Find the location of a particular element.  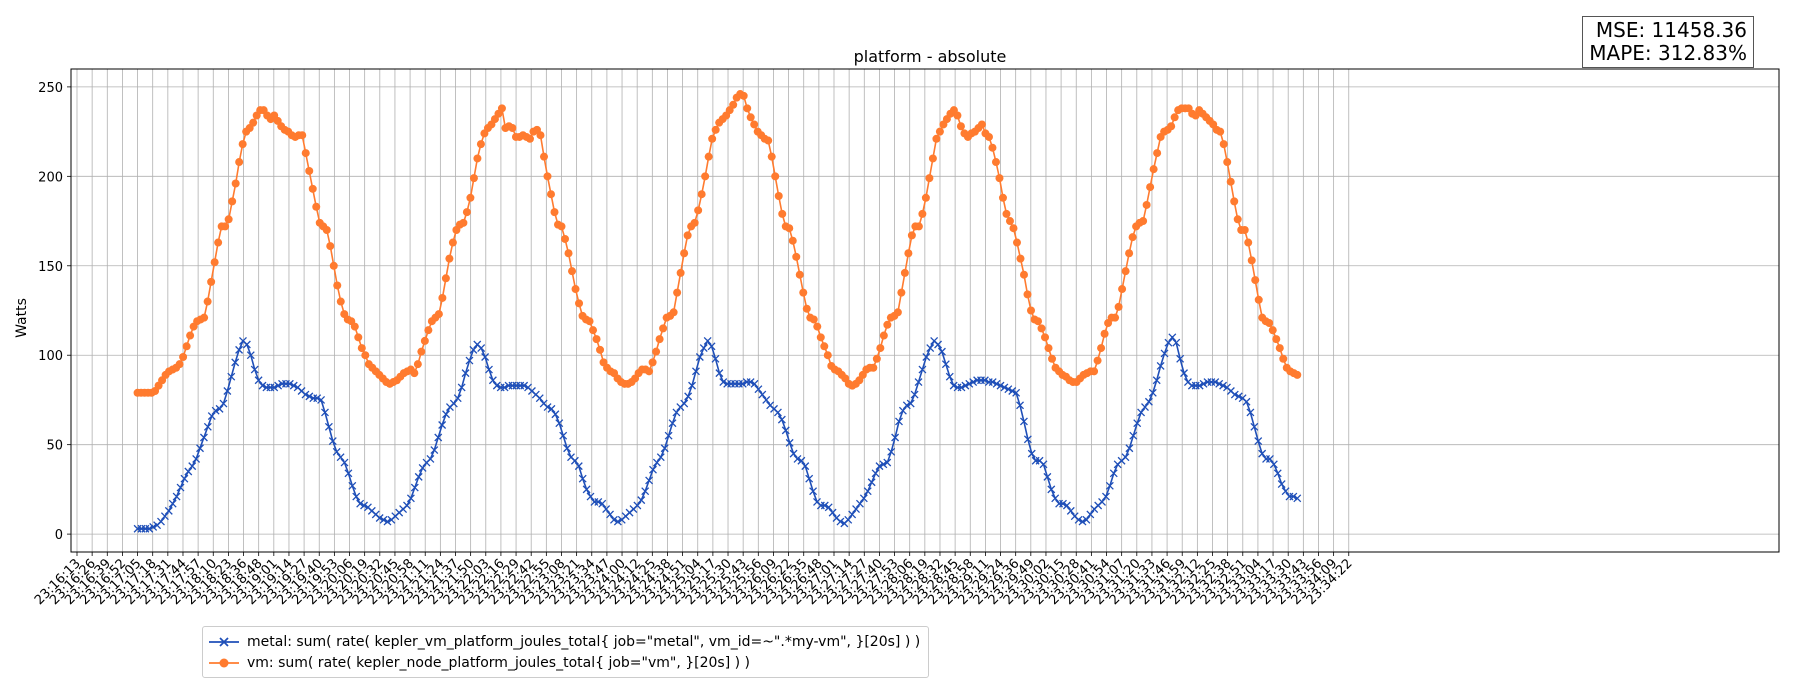

y-tick-label: 100 is located at coordinates (50, 356).